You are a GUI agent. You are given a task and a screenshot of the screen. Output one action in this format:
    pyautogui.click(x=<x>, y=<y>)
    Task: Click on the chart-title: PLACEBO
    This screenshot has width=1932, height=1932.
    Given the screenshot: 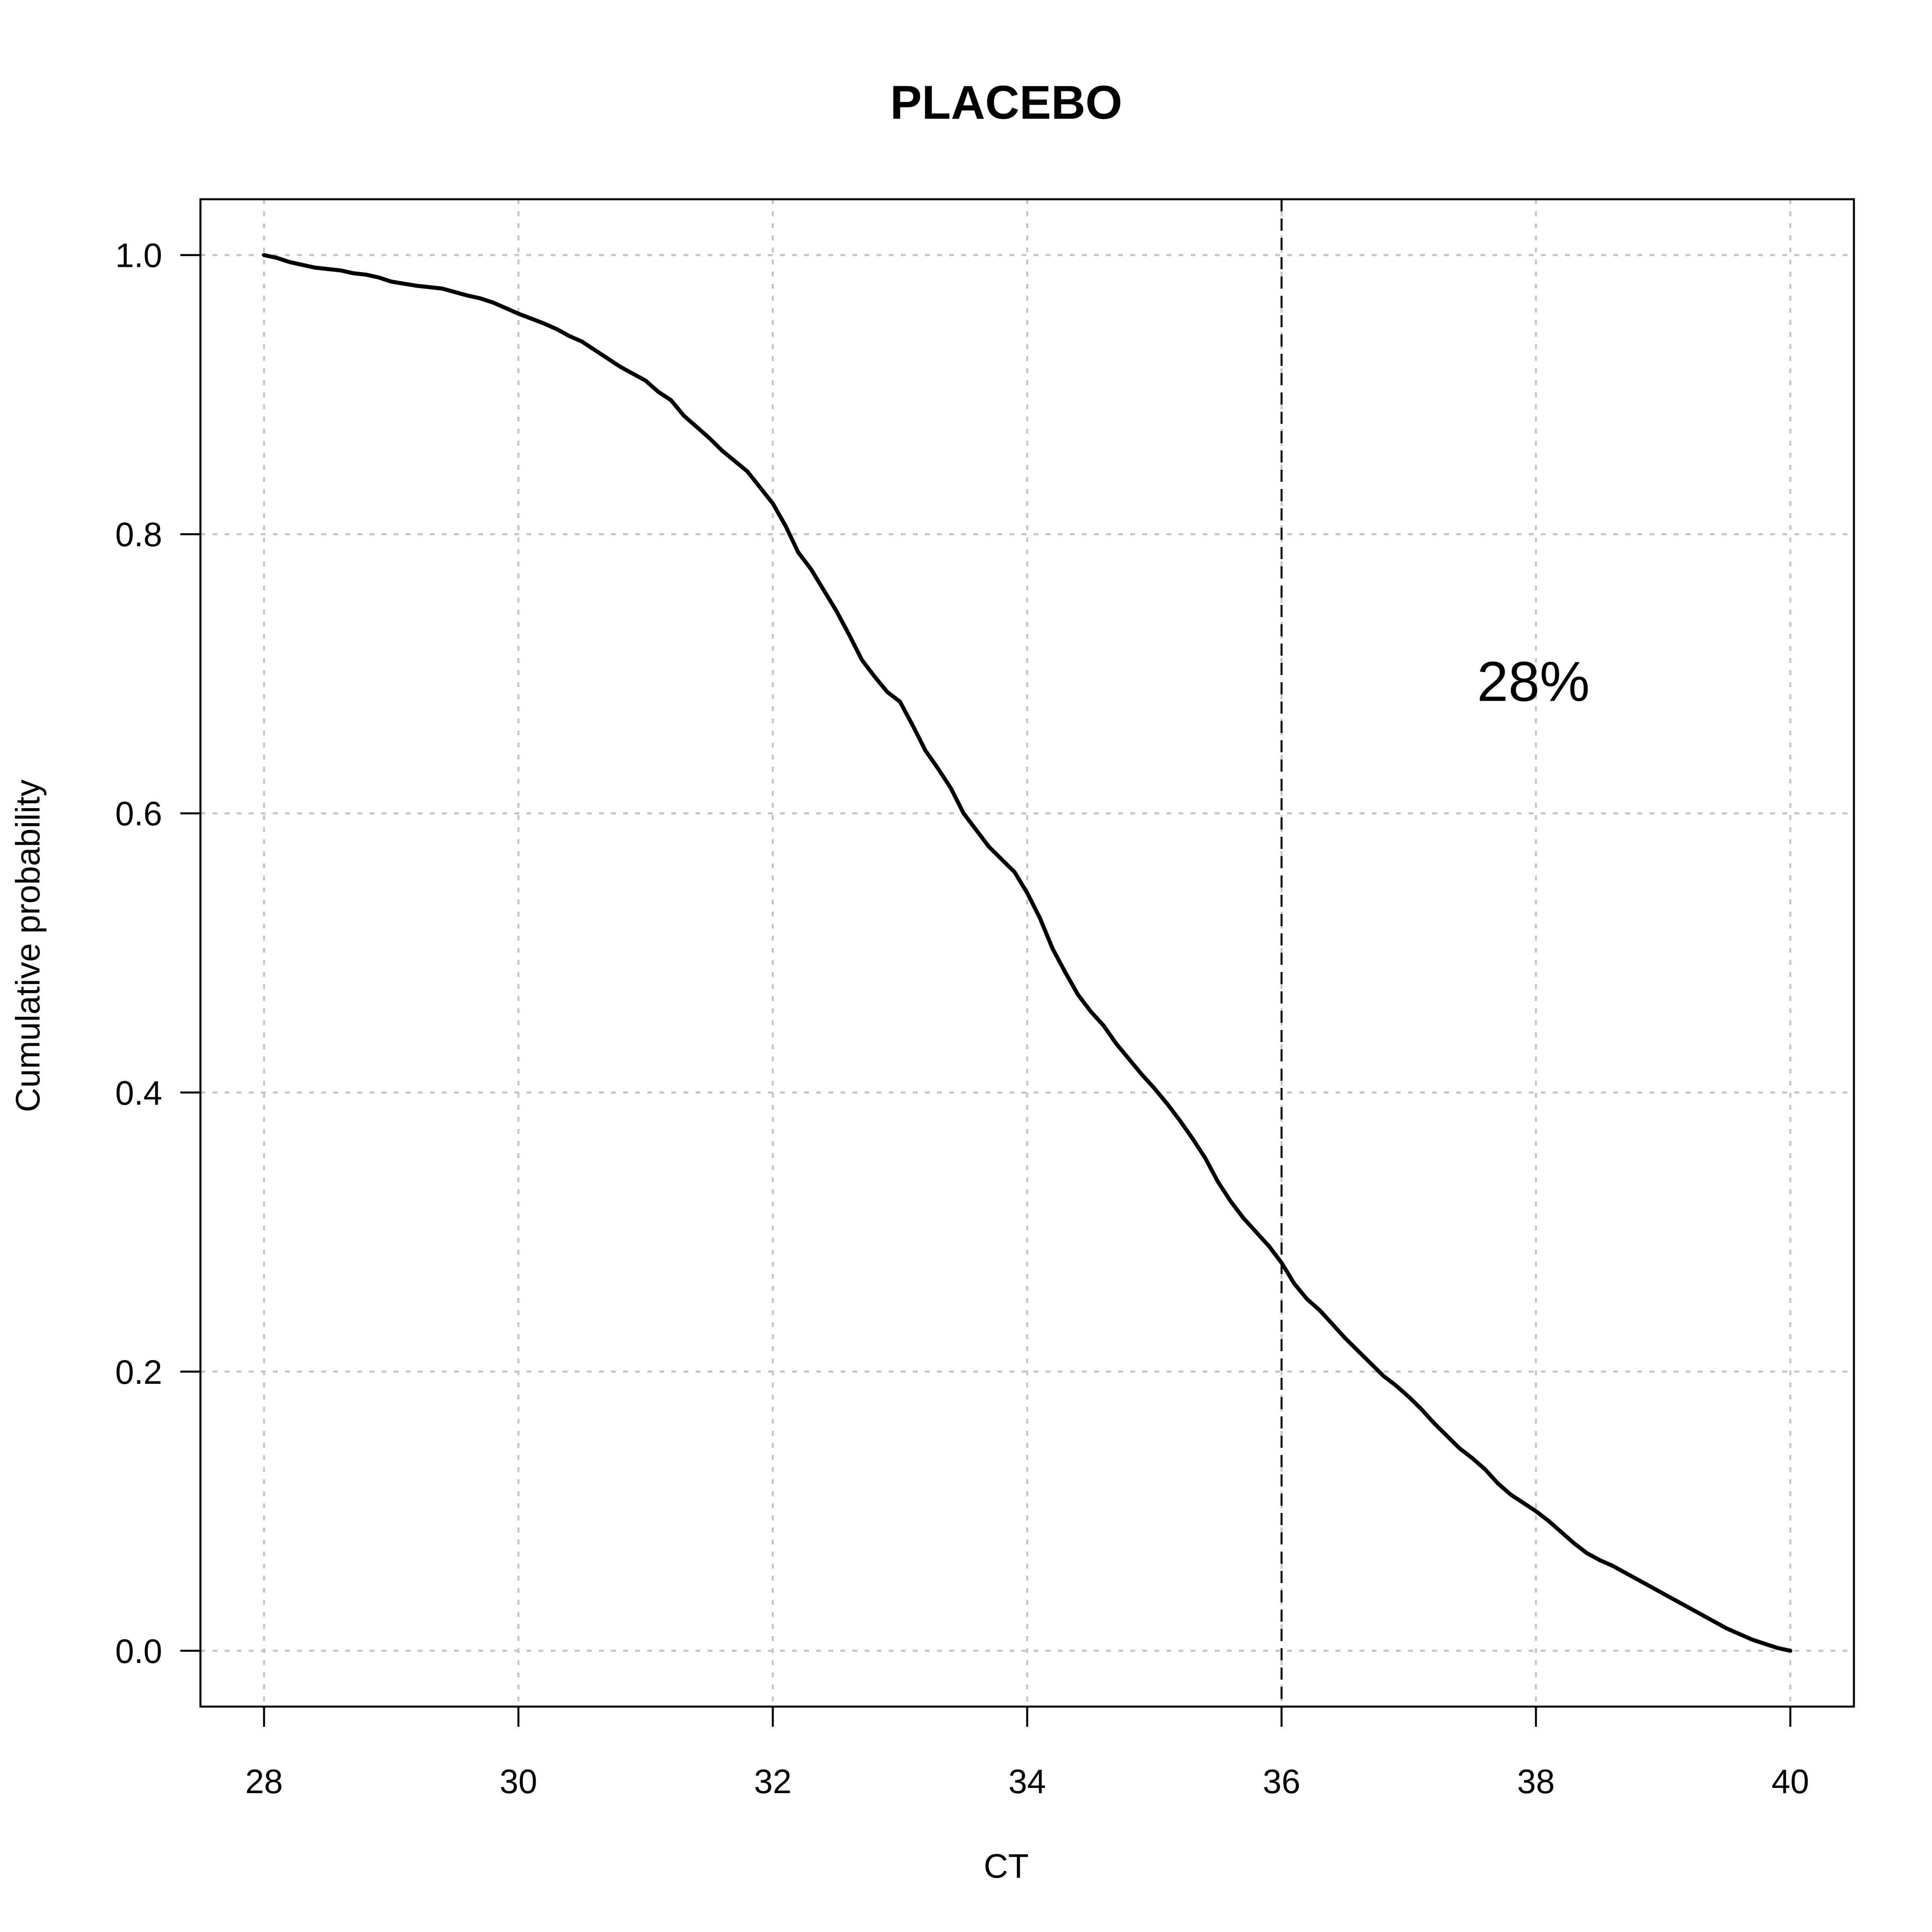 What is the action you would take?
    pyautogui.click(x=1007, y=102)
    